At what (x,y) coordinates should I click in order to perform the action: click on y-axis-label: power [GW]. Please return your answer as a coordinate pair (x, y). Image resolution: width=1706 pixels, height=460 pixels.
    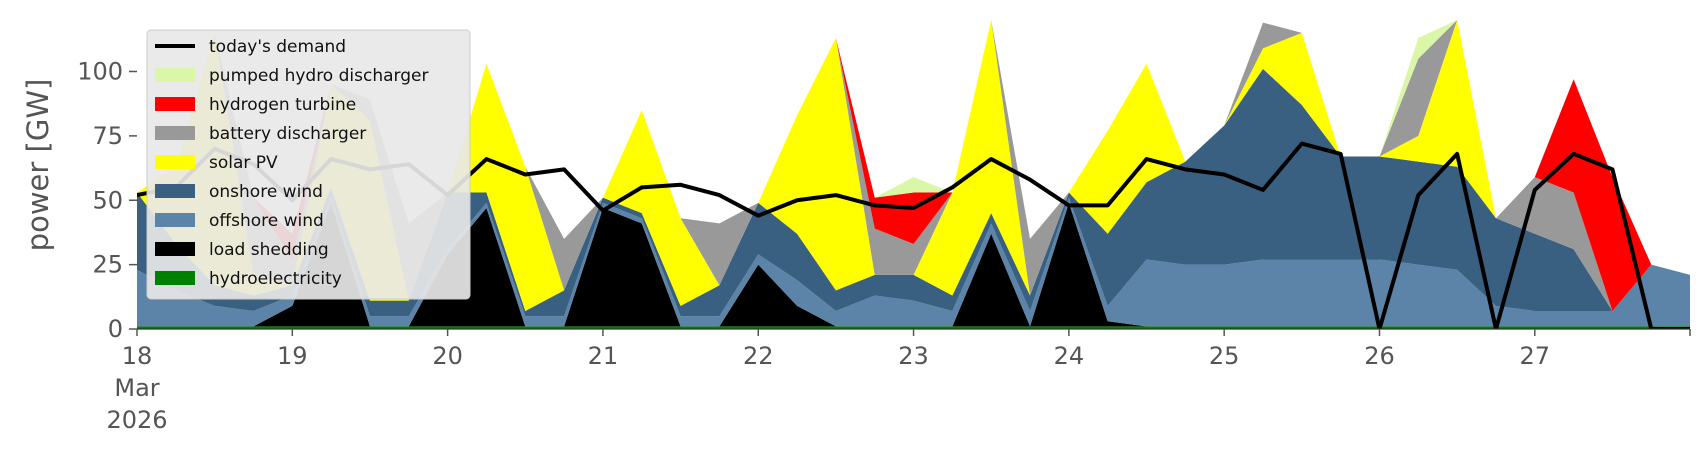
    Looking at the image, I should click on (38, 165).